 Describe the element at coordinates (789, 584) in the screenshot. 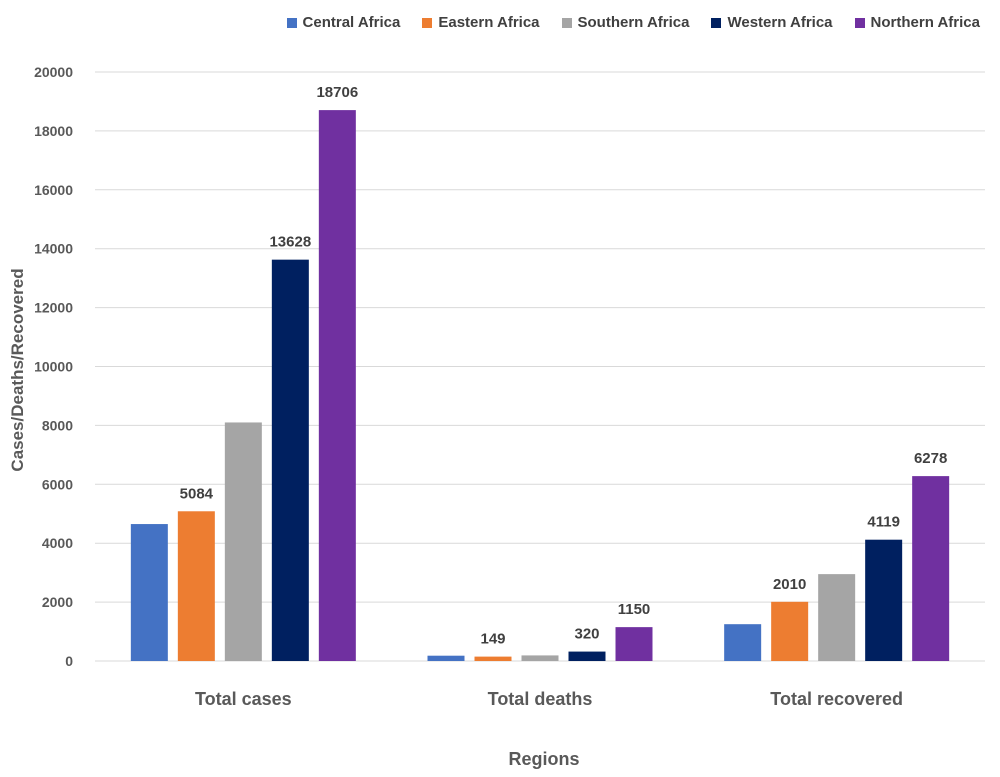

I see `data-label: 2010` at that location.